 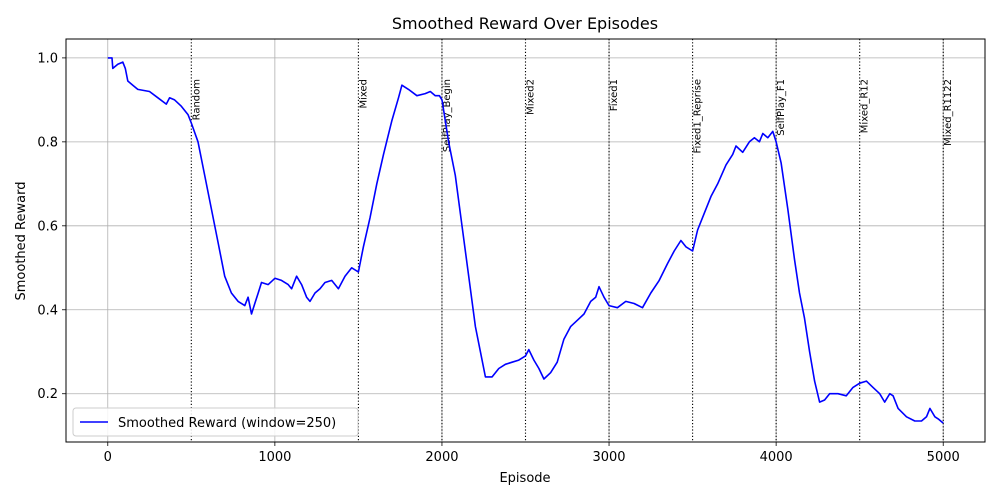 I want to click on phase-label: Fixed1, so click(x=614, y=95).